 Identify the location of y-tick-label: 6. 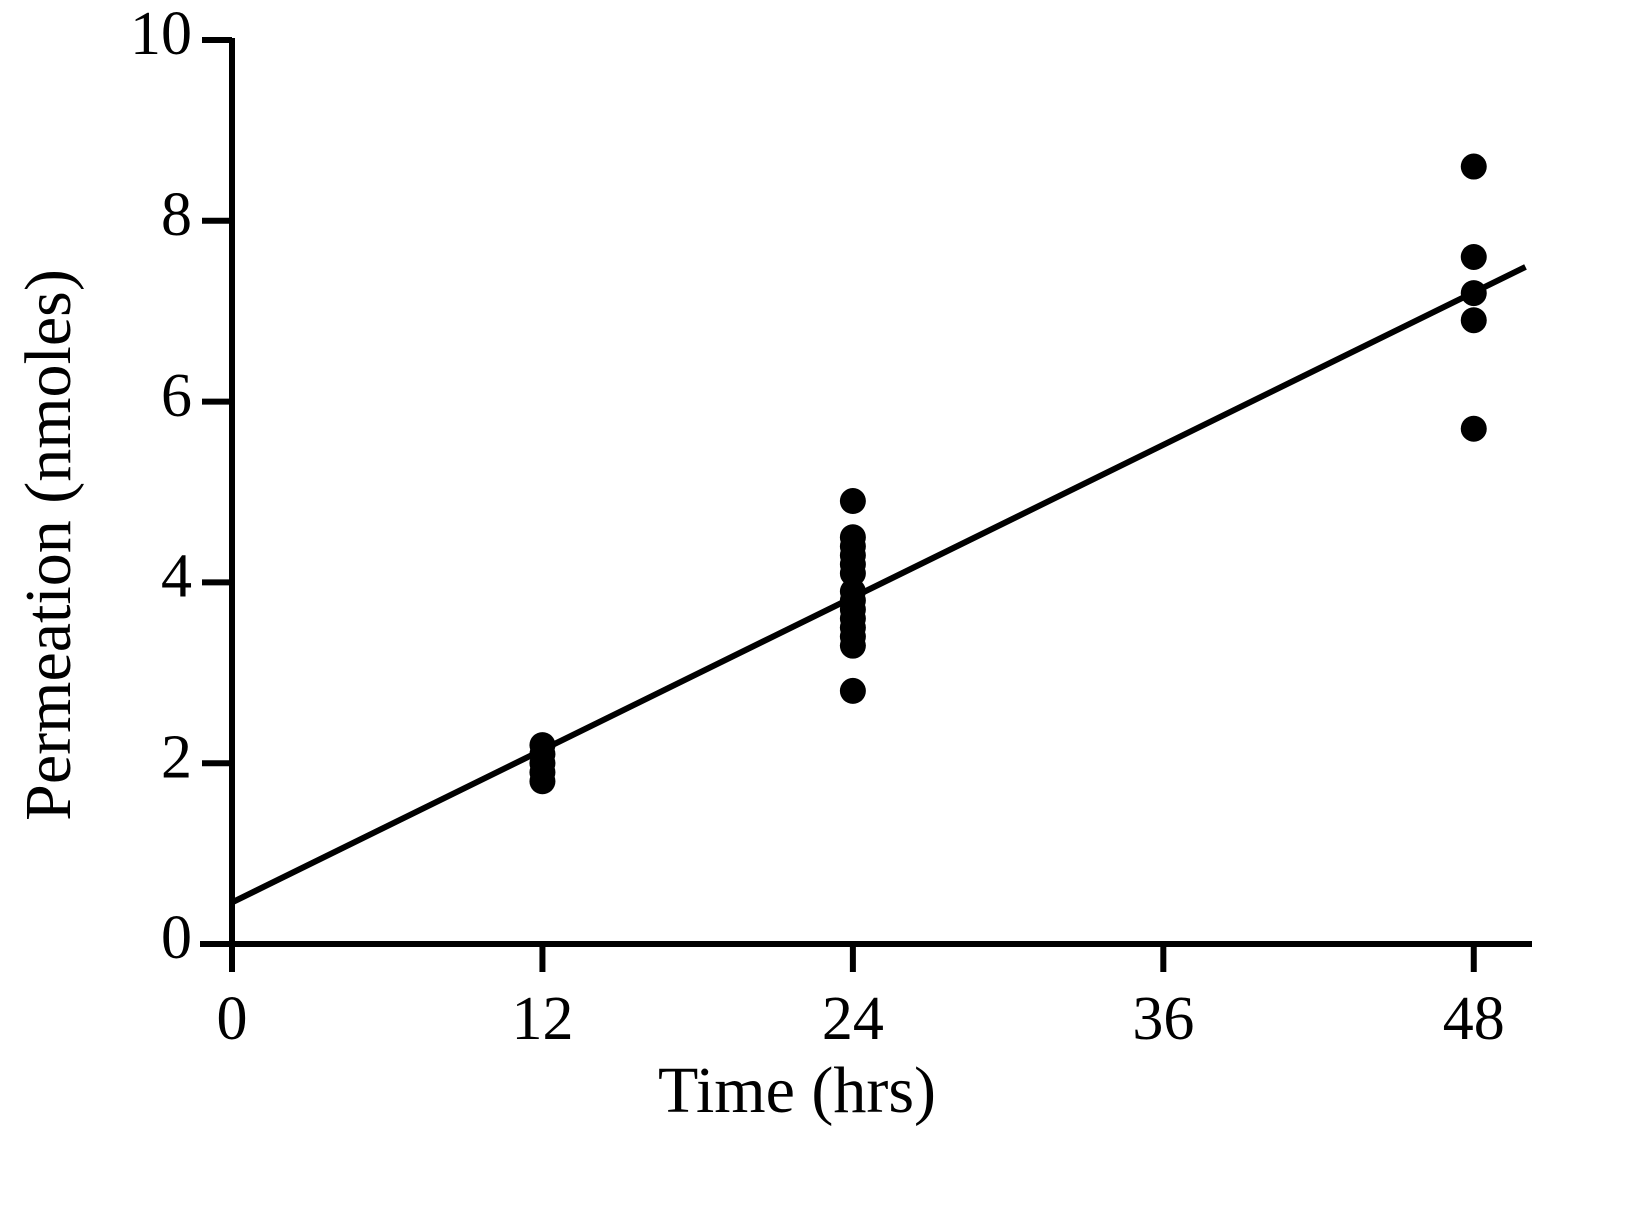
(176, 396).